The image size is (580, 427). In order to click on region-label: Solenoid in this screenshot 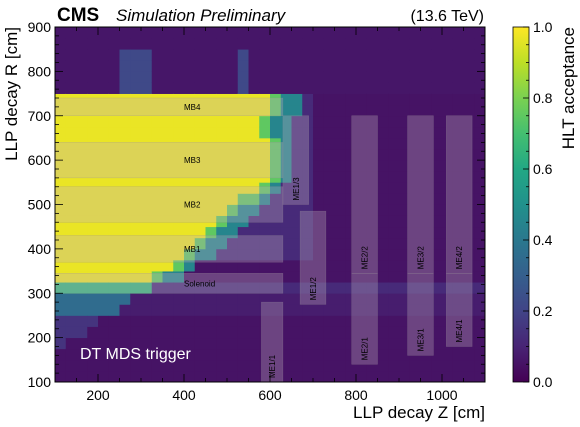, I will do `click(199, 283)`.